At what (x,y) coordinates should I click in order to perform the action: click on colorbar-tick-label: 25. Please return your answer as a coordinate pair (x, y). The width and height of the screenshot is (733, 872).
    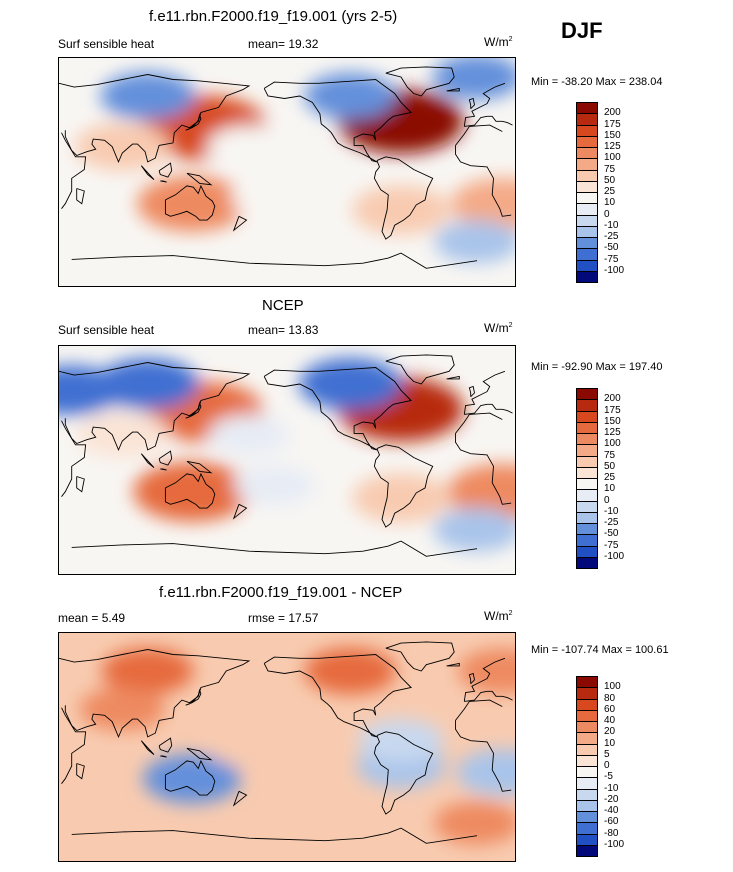
    Looking at the image, I should click on (610, 477).